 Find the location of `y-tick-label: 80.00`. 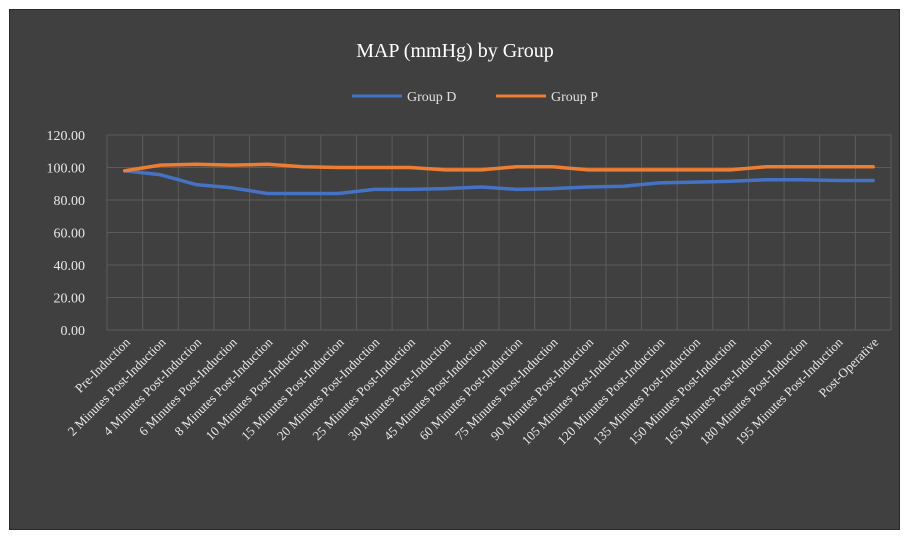

y-tick-label: 80.00 is located at coordinates (70, 201).